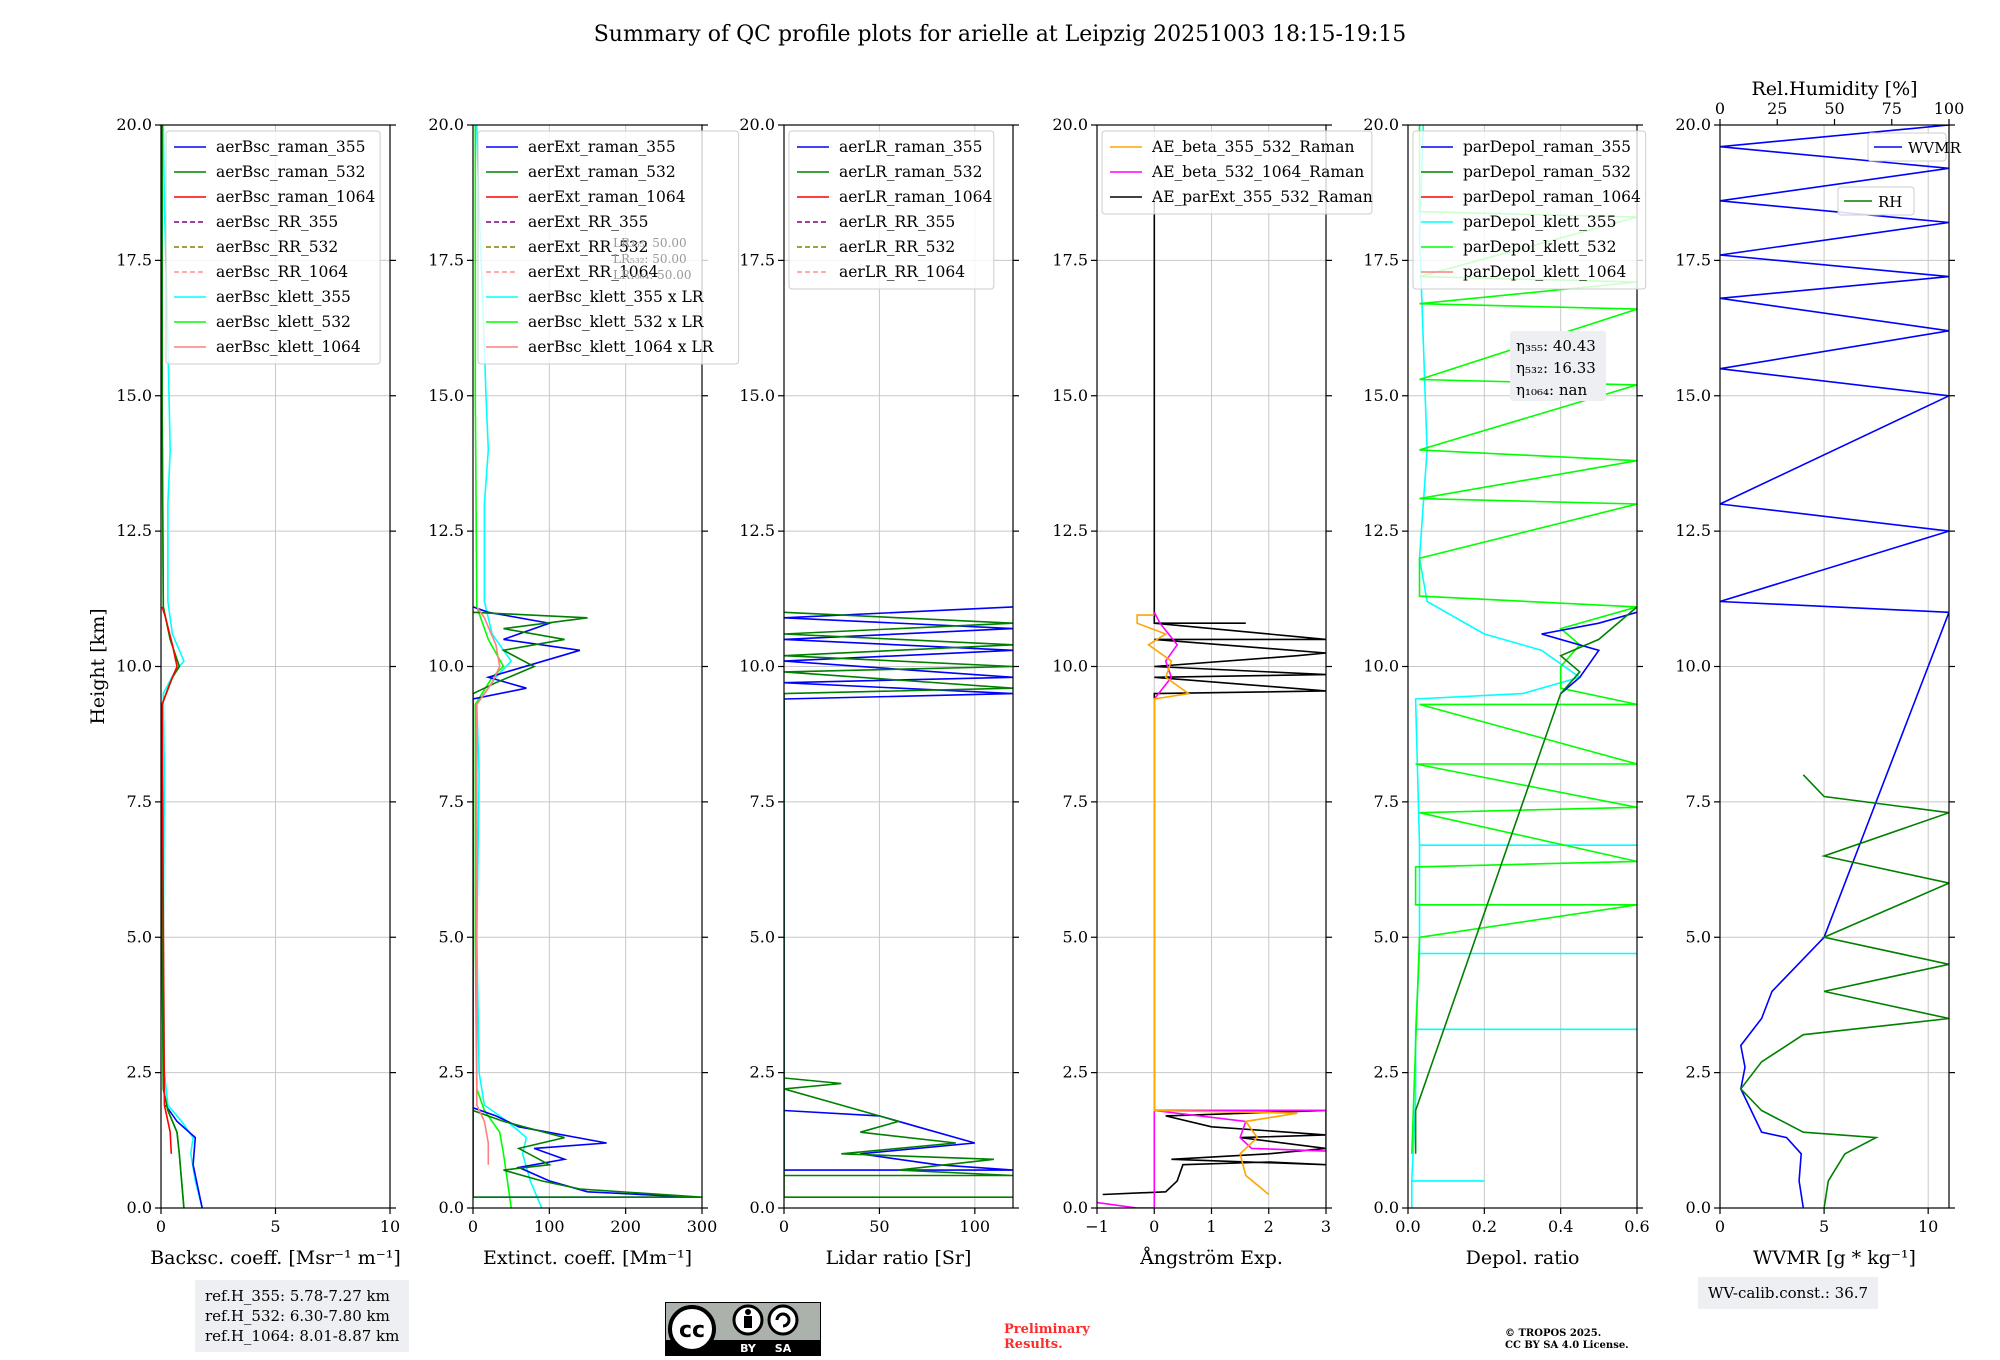 This screenshot has width=2000, height=1360. What do you see at coordinates (702, 1226) in the screenshot?
I see `x-tick-label: 300` at bounding box center [702, 1226].